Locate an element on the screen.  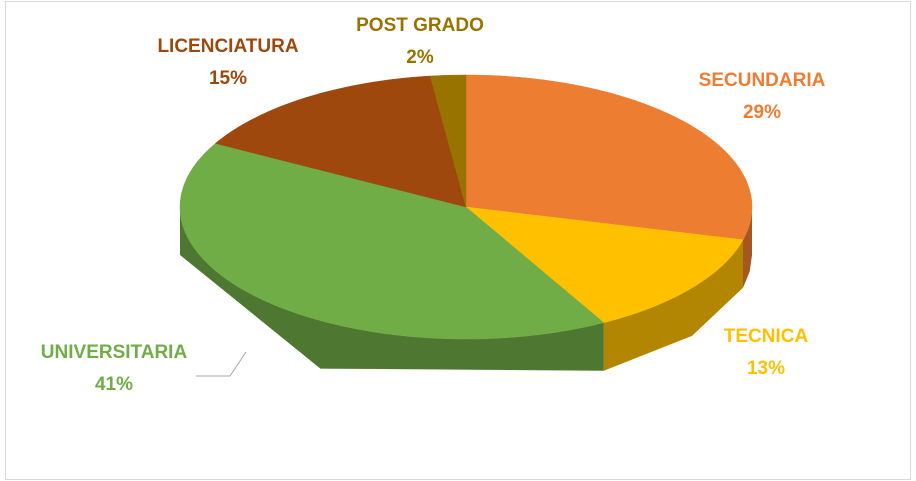
value-label: 15% is located at coordinates (228, 78).